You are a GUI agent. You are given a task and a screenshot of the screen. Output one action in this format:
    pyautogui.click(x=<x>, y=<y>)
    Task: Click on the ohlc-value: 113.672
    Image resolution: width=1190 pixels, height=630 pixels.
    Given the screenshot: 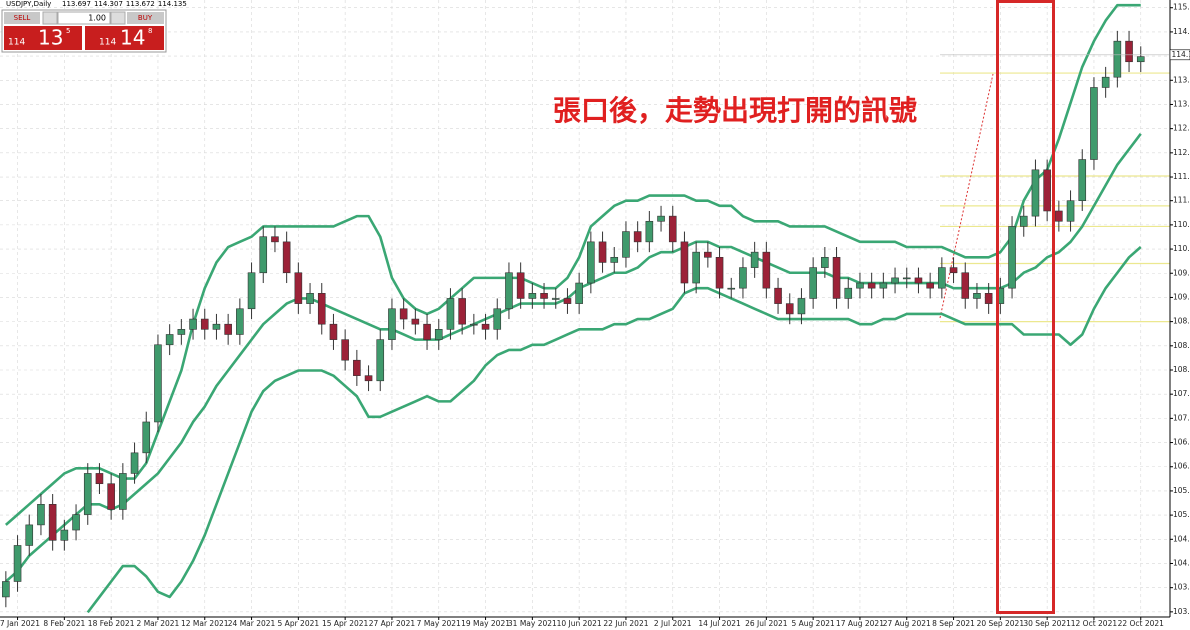 What is the action you would take?
    pyautogui.click(x=140, y=4)
    